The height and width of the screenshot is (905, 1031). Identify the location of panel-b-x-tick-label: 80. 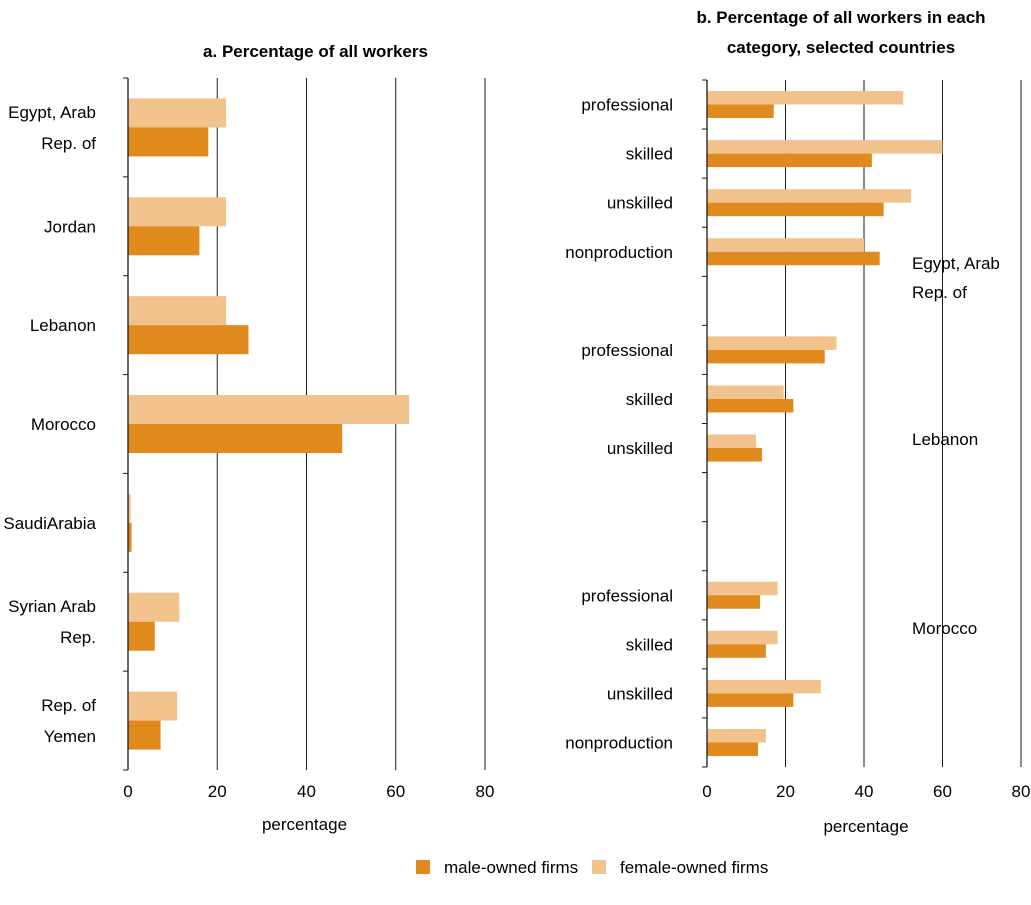
(1021, 791).